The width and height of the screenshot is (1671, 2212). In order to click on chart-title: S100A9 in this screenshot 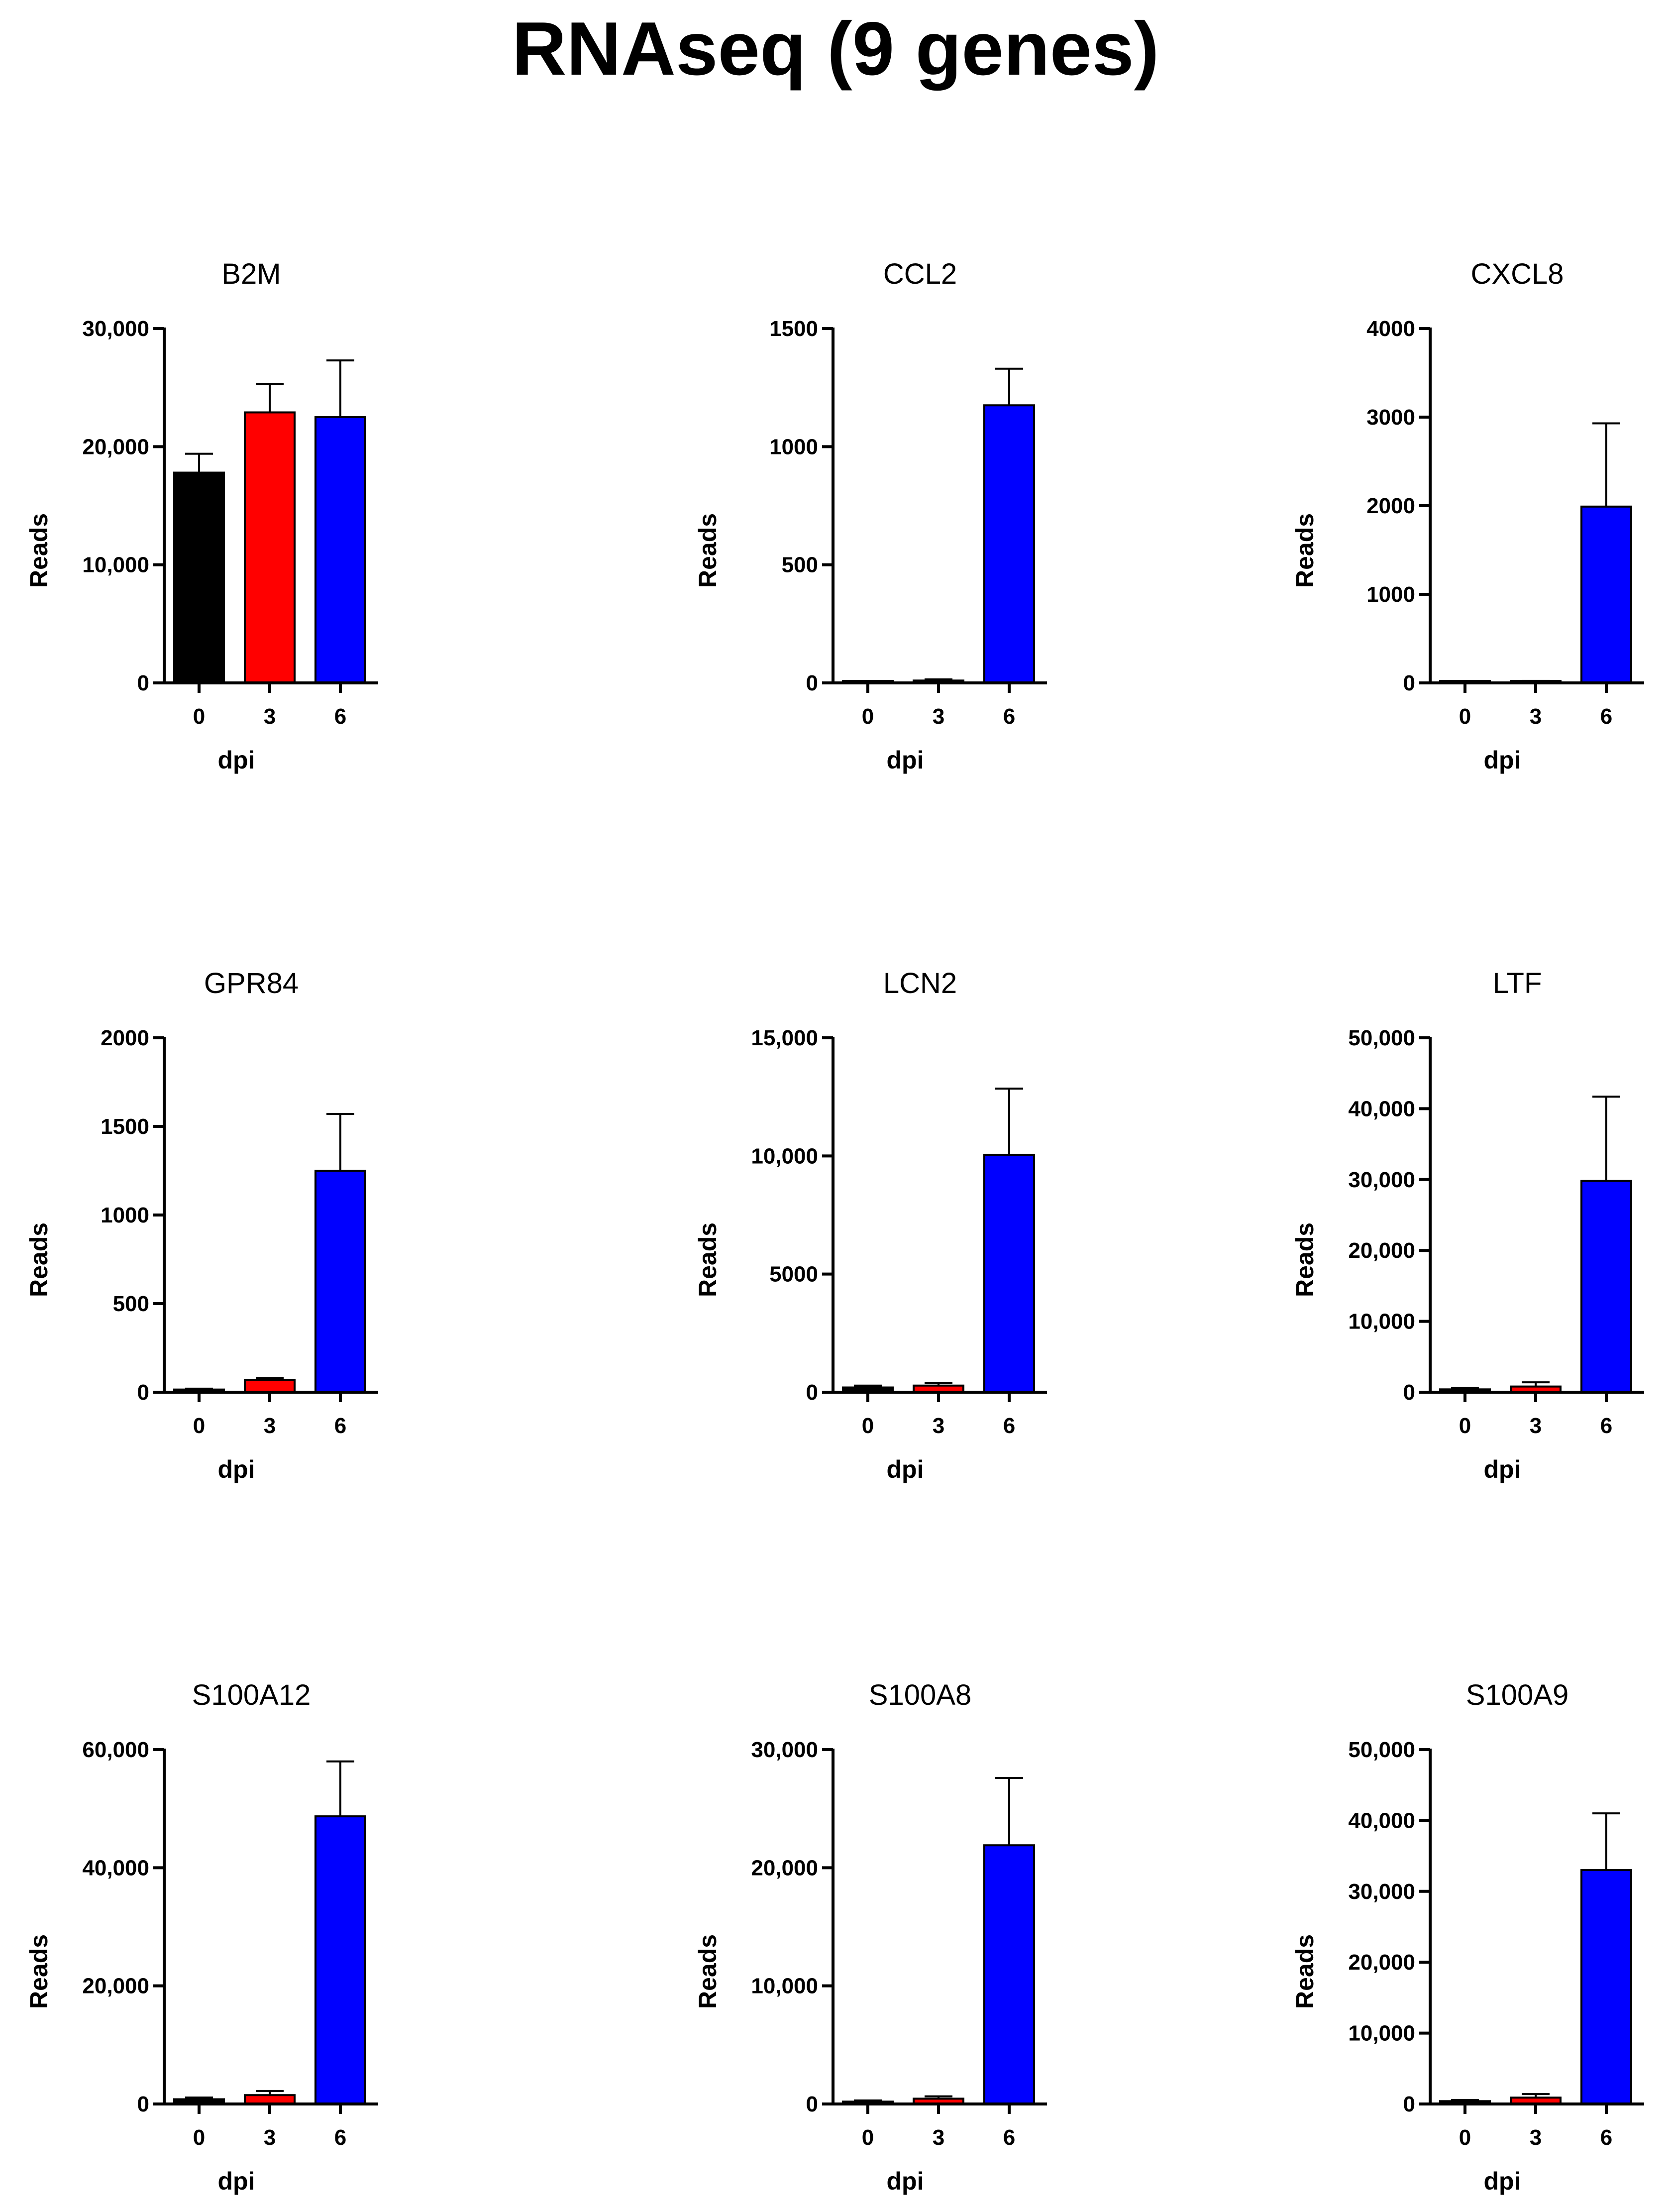, I will do `click(1517, 1695)`.